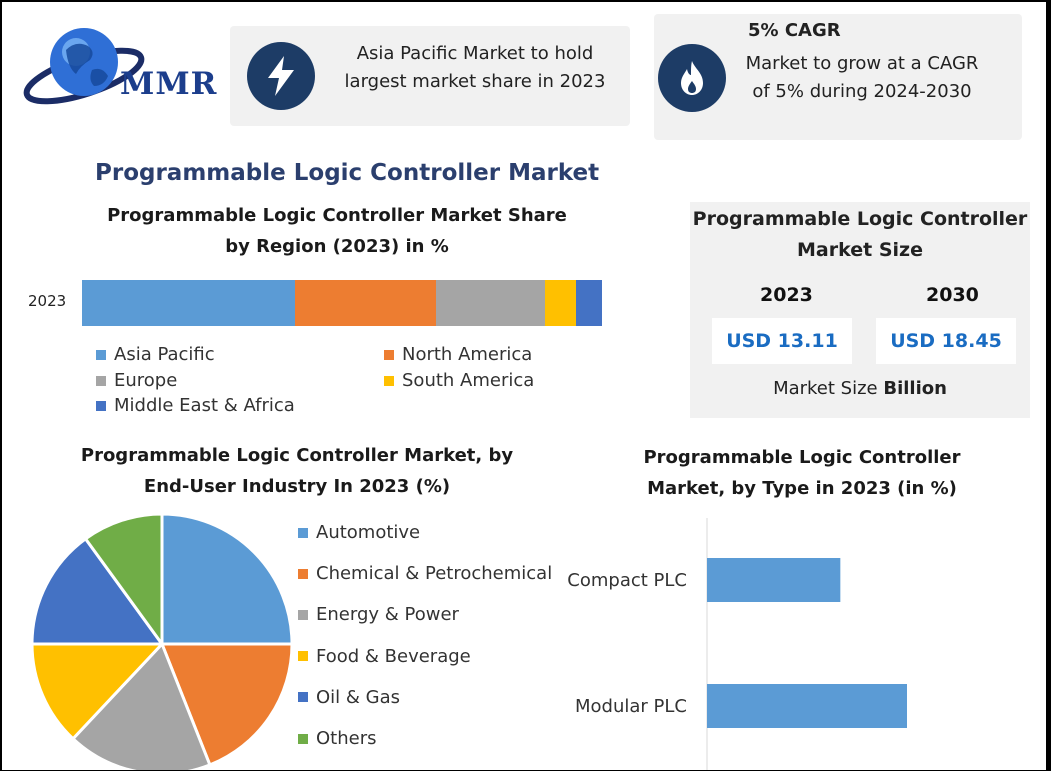  Describe the element at coordinates (146, 380) in the screenshot. I see `legend-label: Europe` at that location.